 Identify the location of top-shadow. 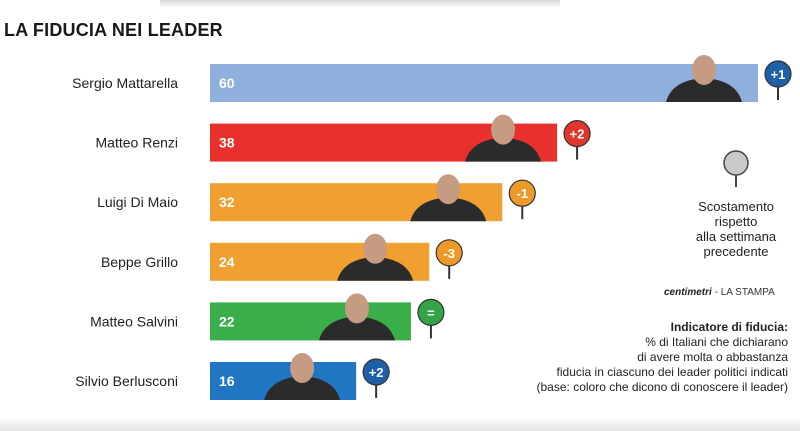
(360, 4).